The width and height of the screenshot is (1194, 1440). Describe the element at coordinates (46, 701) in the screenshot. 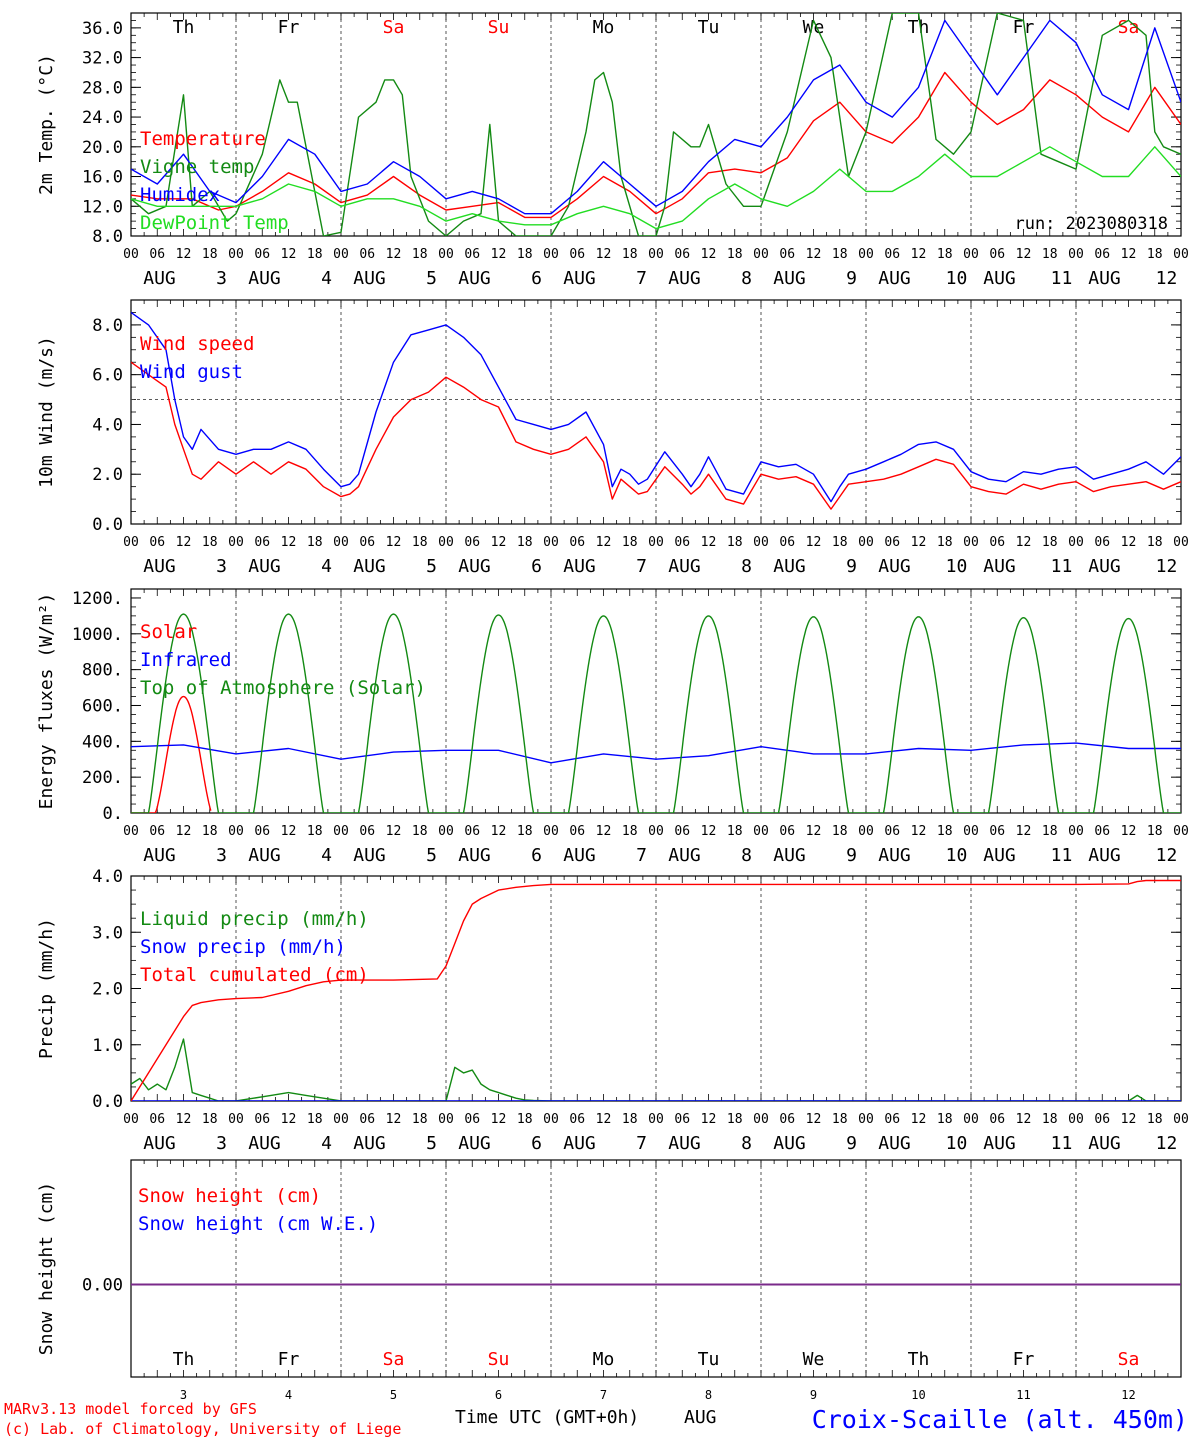

I see `y-axis-title: Energy fluxes (W/m²)` at that location.